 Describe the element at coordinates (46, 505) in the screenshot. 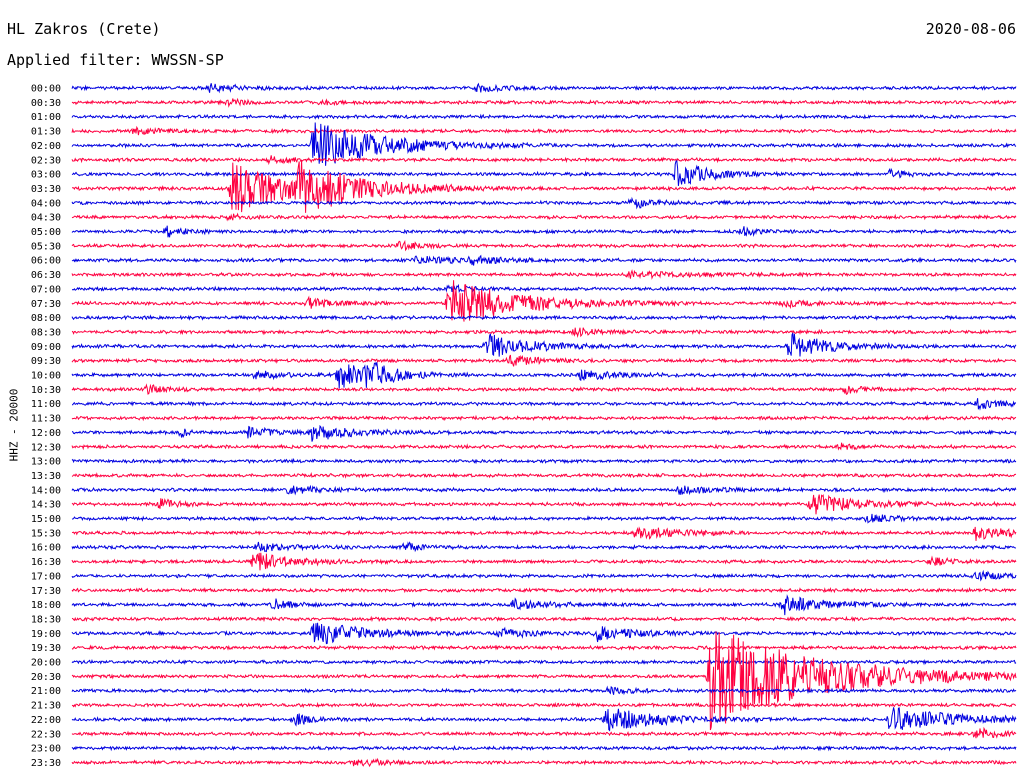

I see `row-time-label: 14:30` at that location.